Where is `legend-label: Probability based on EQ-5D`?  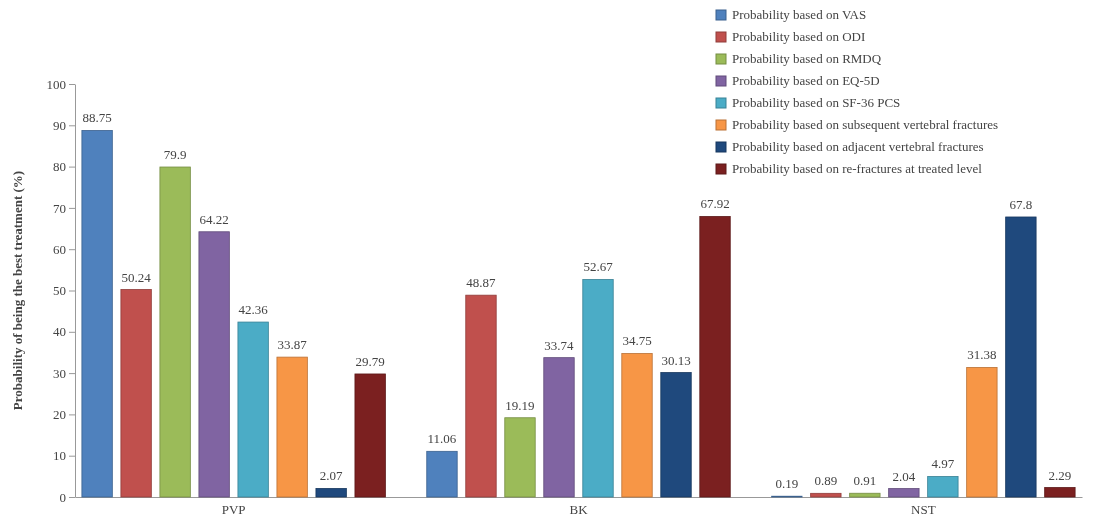
legend-label: Probability based on EQ-5D is located at coordinates (806, 80).